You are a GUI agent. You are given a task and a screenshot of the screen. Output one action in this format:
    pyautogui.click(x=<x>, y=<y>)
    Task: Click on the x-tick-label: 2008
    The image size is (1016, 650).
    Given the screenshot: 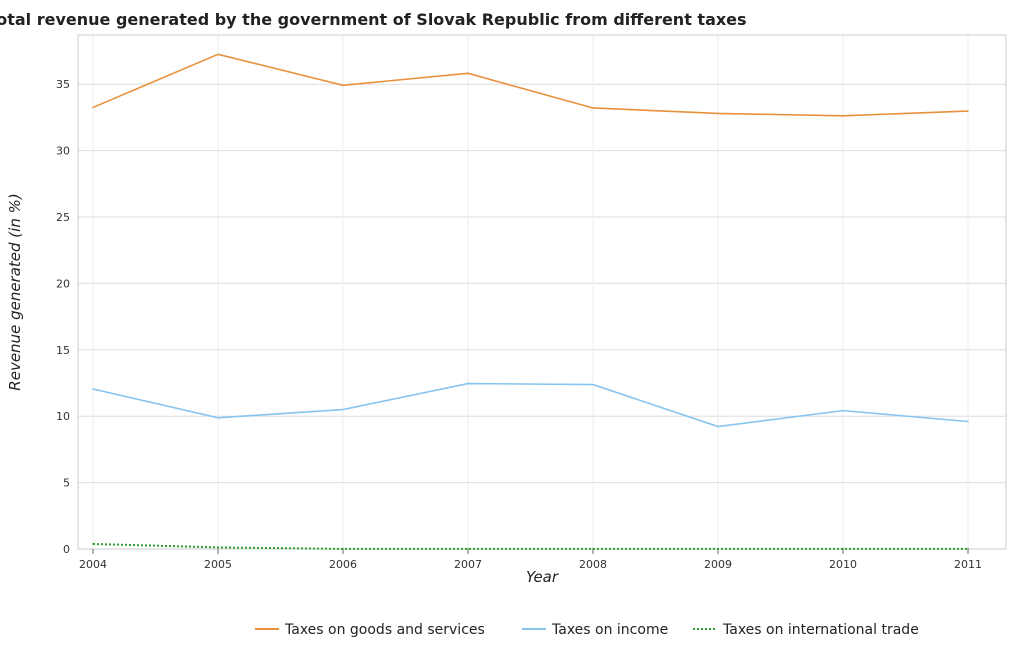 What is the action you would take?
    pyautogui.click(x=593, y=564)
    